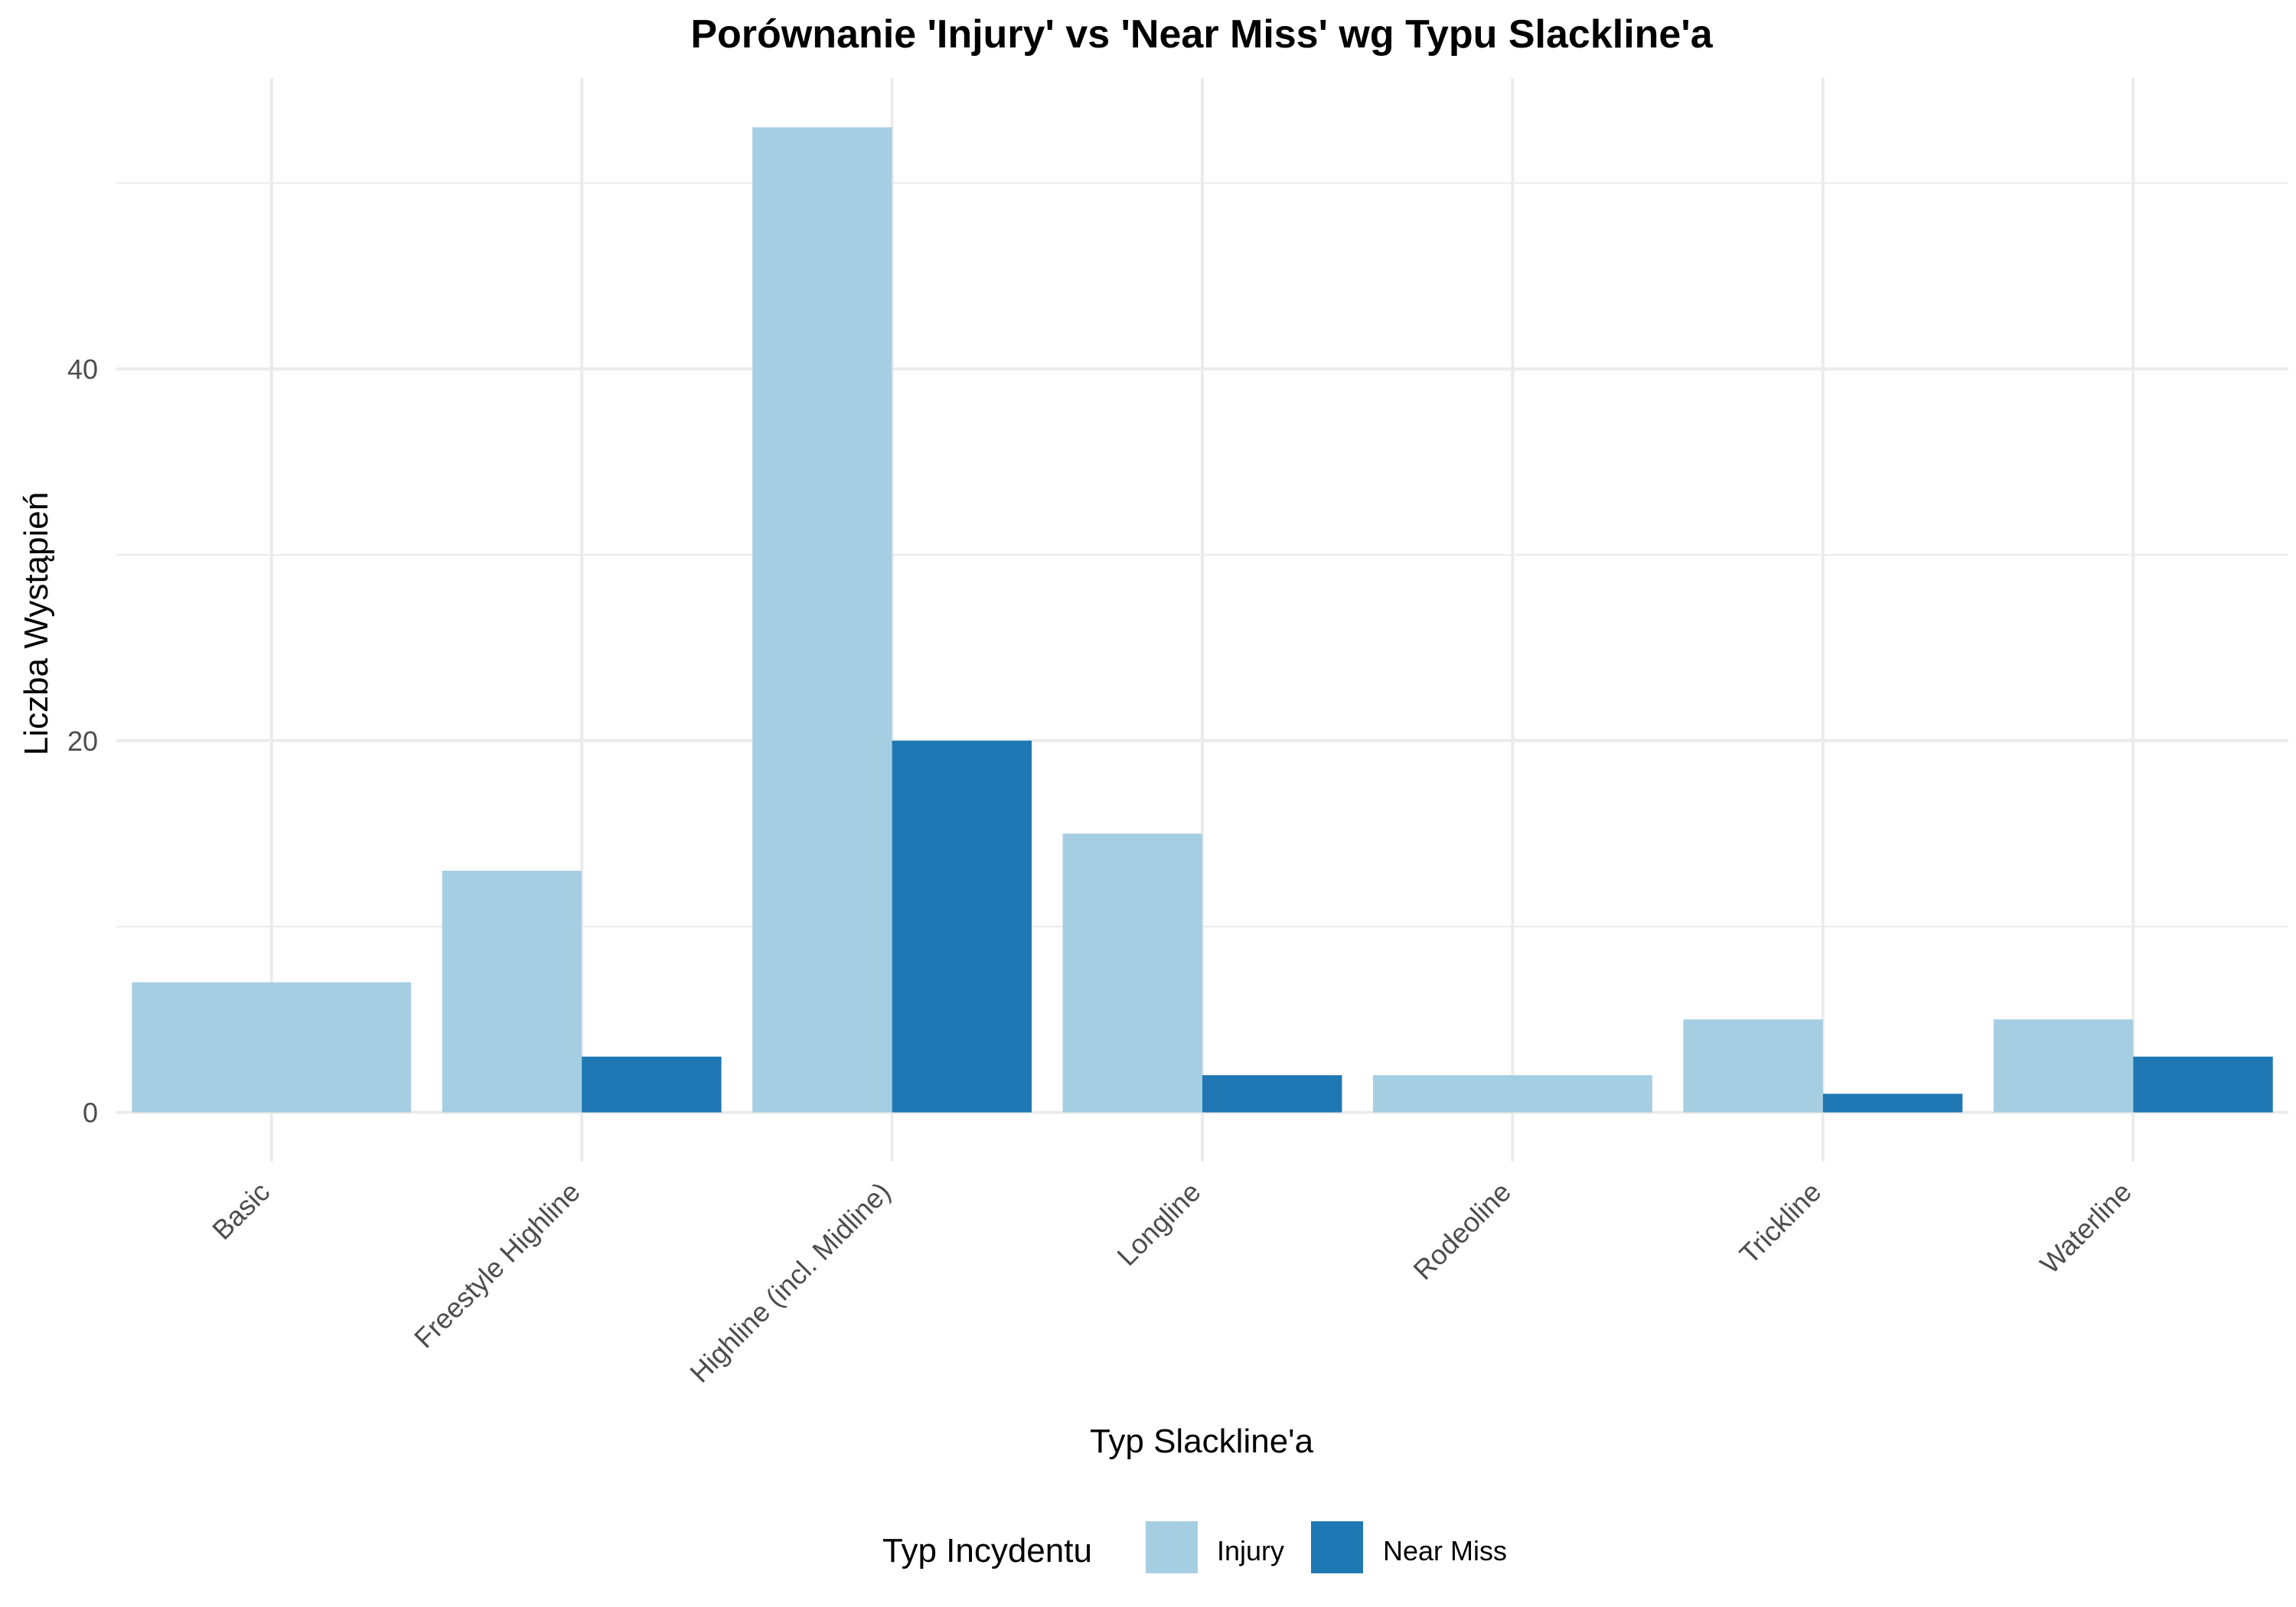 The image size is (2296, 1607). I want to click on legend: Typ Incydentu Injury Near Miss, so click(1194, 1547).